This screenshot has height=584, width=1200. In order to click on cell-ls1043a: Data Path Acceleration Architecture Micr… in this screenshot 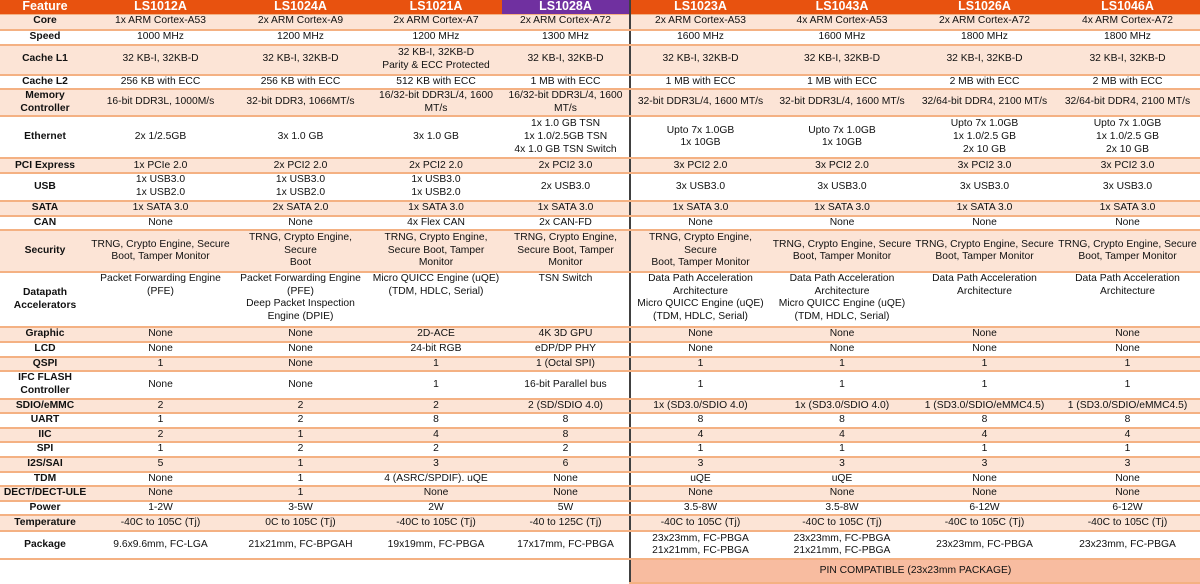, I will do `click(842, 300)`.